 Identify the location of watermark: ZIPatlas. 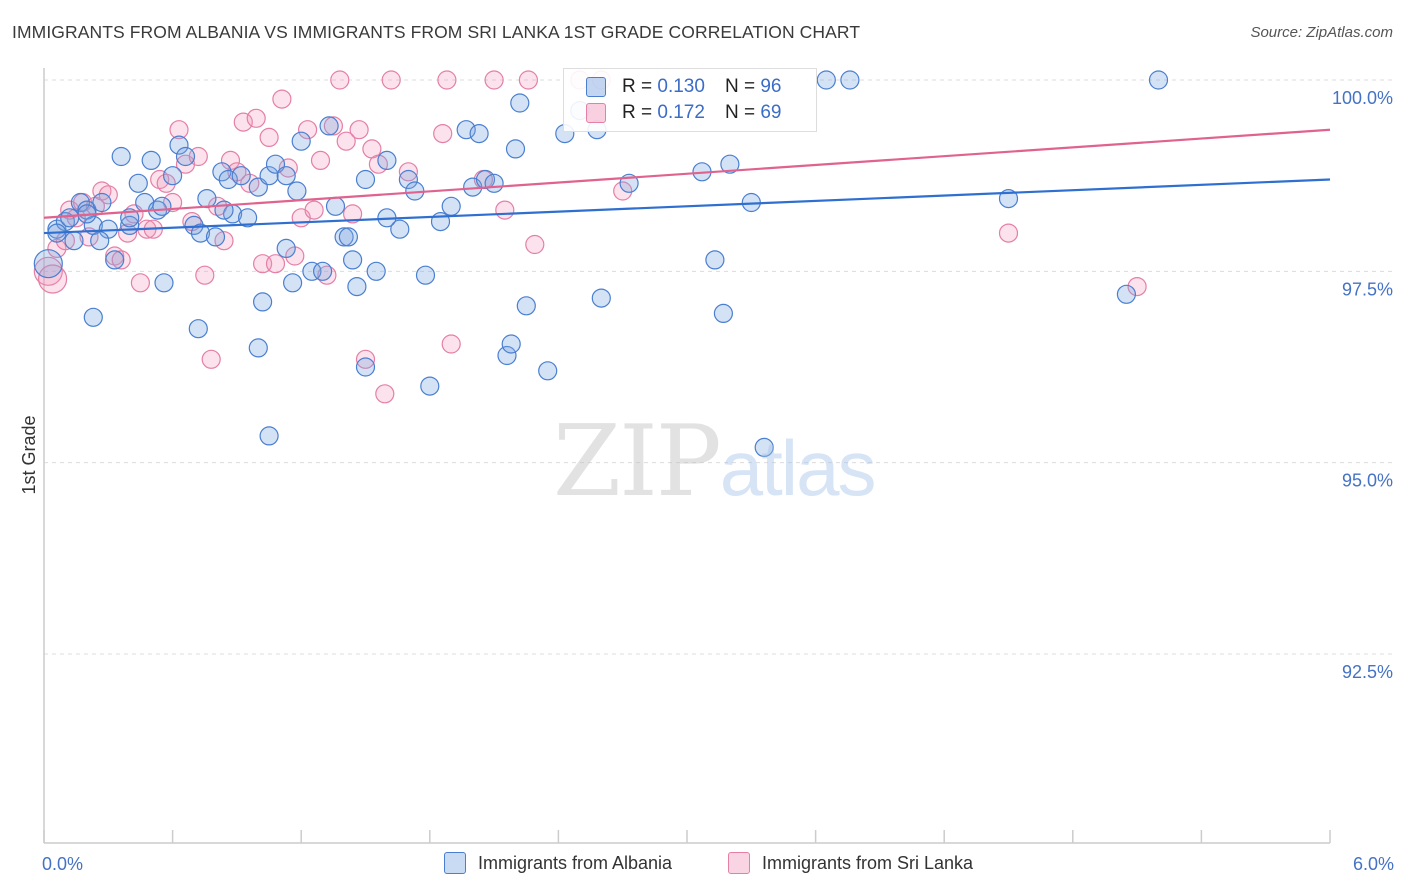
(715, 462).